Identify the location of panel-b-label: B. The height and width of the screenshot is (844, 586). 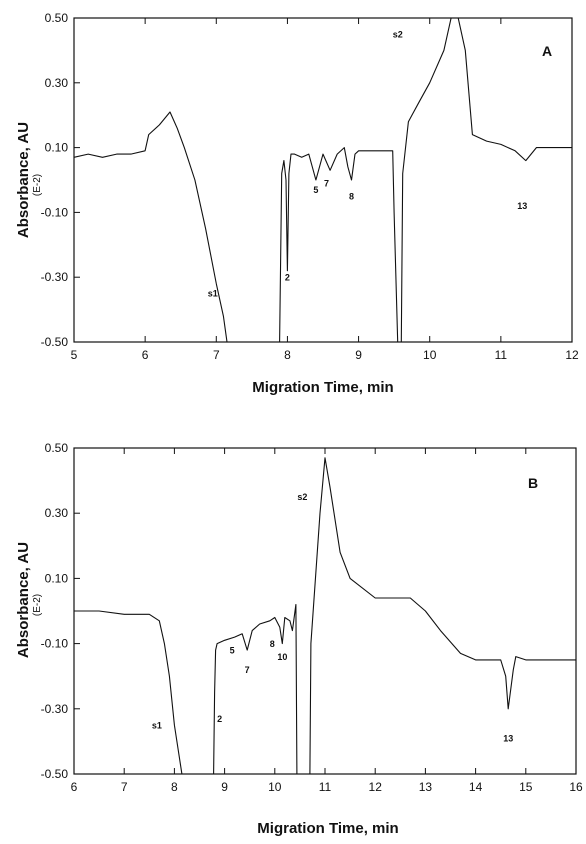
(533, 483).